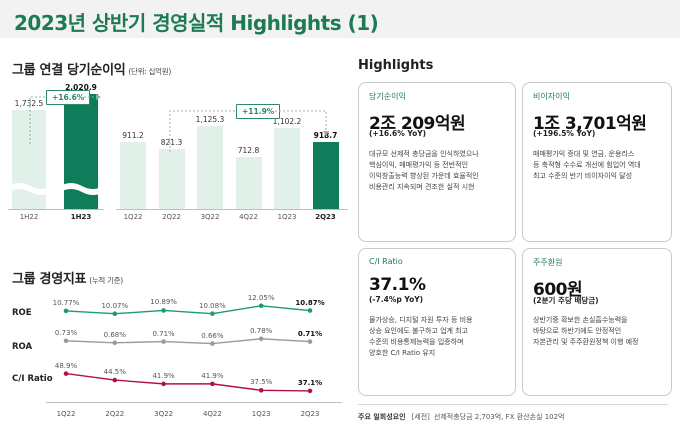  What do you see at coordinates (424, 154) in the screenshot?
I see `card-line: 대규모 선제적 충당금을 인식하였으나` at bounding box center [424, 154].